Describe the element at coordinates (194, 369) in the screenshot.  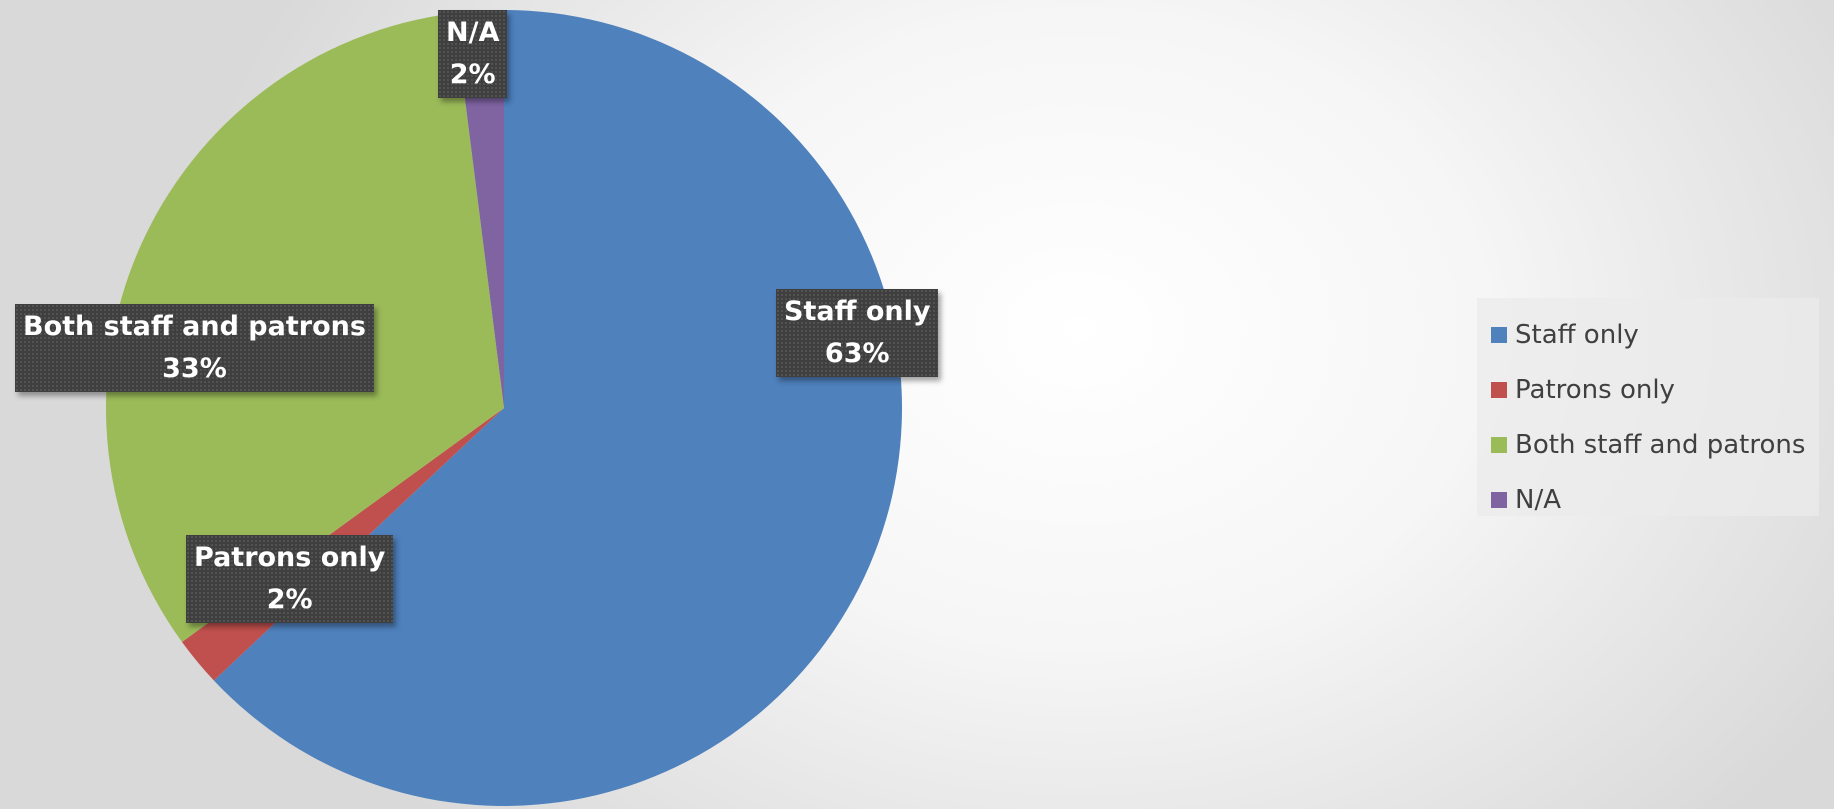
I see `data-label-value: 33%` at that location.